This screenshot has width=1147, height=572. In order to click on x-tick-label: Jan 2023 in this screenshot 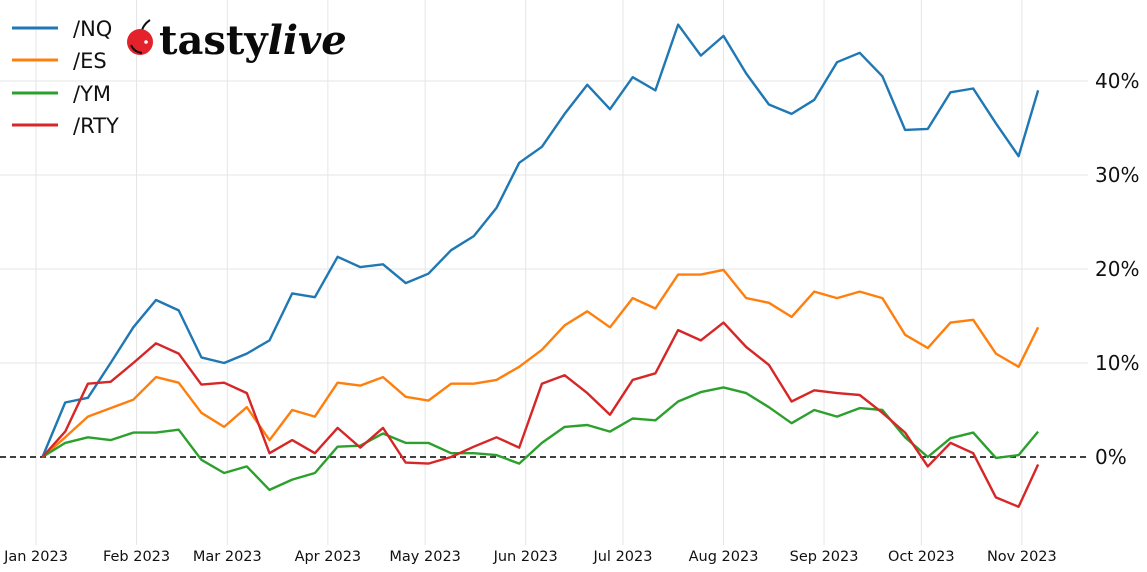, I will do `click(35, 557)`.